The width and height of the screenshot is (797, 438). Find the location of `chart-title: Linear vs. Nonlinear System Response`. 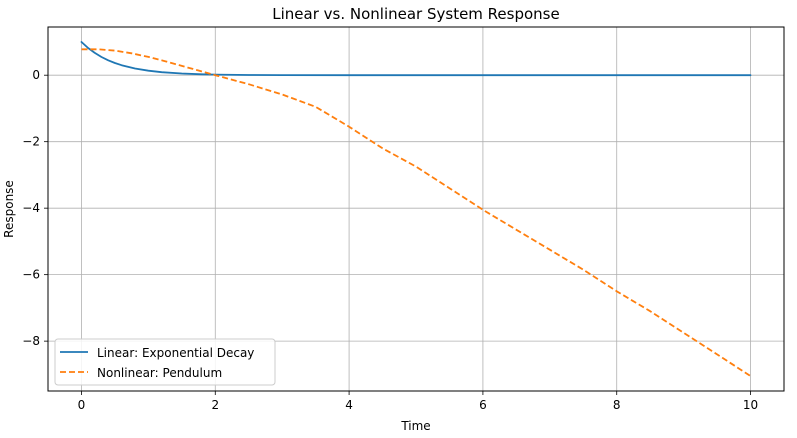

chart-title: Linear vs. Nonlinear System Response is located at coordinates (415, 14).